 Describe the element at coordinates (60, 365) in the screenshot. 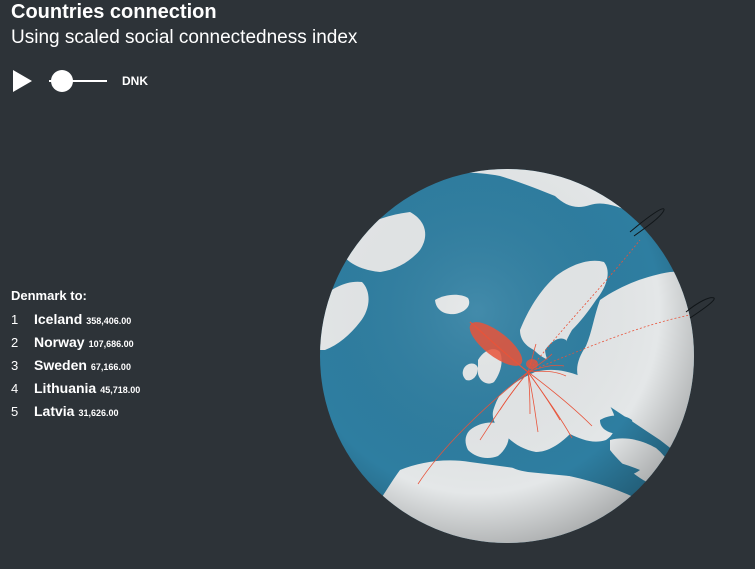

I see `country-name: Sweden` at that location.